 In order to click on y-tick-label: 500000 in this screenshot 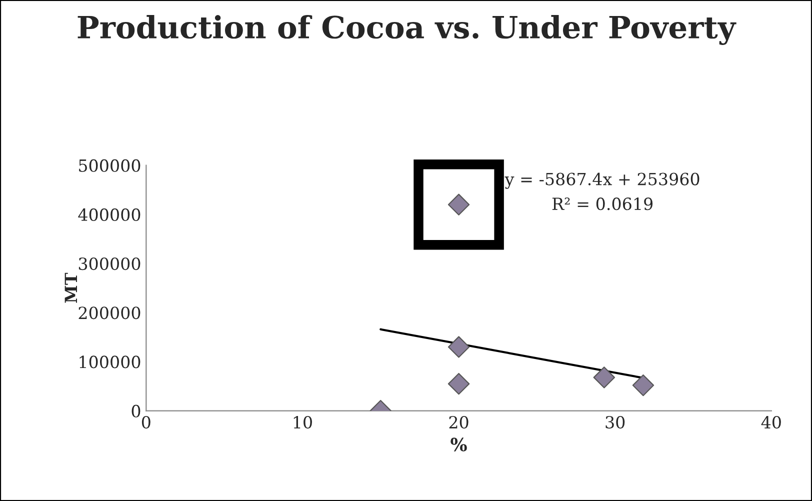, I will do `click(109, 165)`.